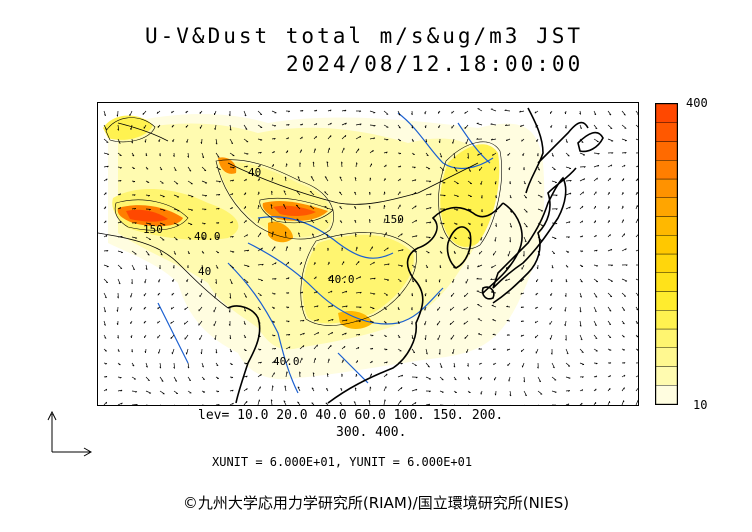 The image size is (752, 532). I want to click on color-bar-segment, so click(666, 151).